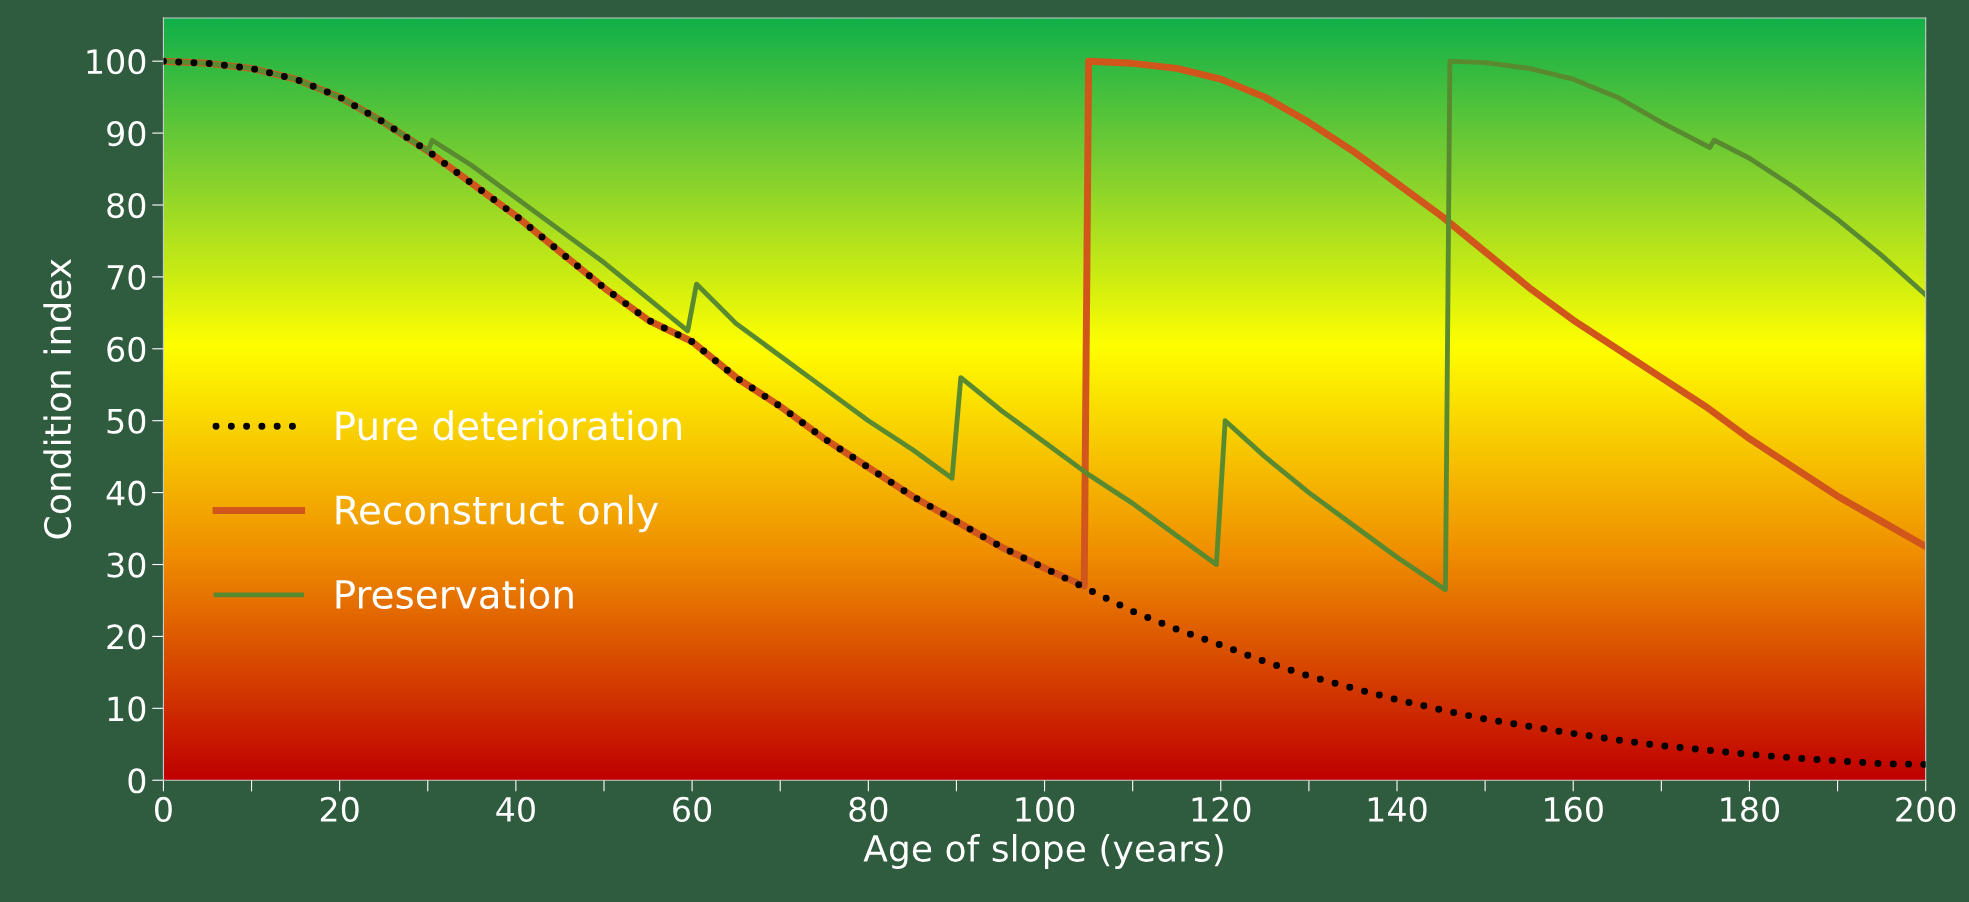  What do you see at coordinates (116, 62) in the screenshot?
I see `y-tick-label: 100` at bounding box center [116, 62].